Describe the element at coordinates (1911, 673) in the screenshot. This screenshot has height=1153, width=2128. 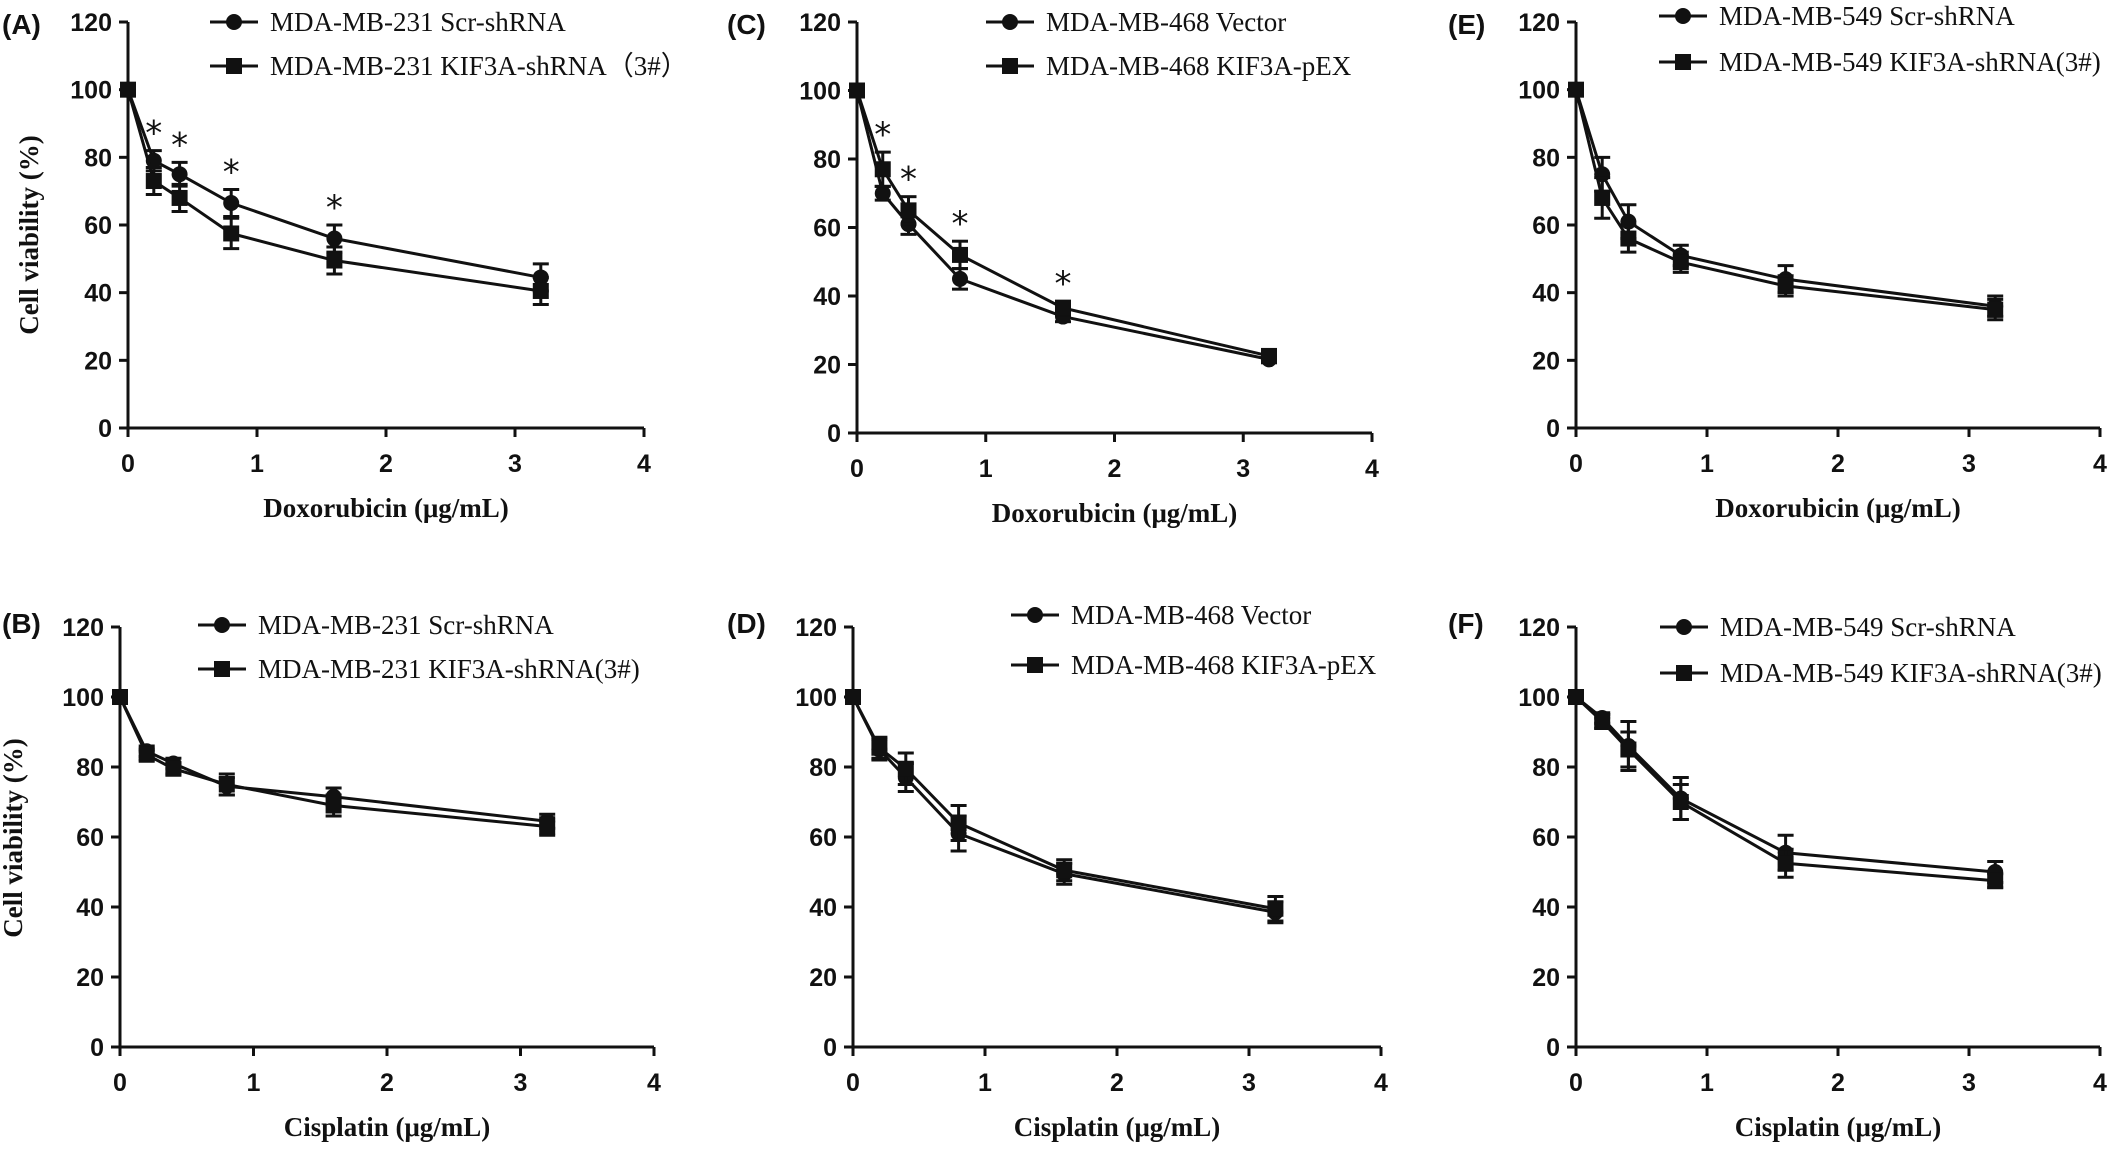
I see `legend-label: MDA-MB-549 KIF3A-shRNA(3#)` at that location.